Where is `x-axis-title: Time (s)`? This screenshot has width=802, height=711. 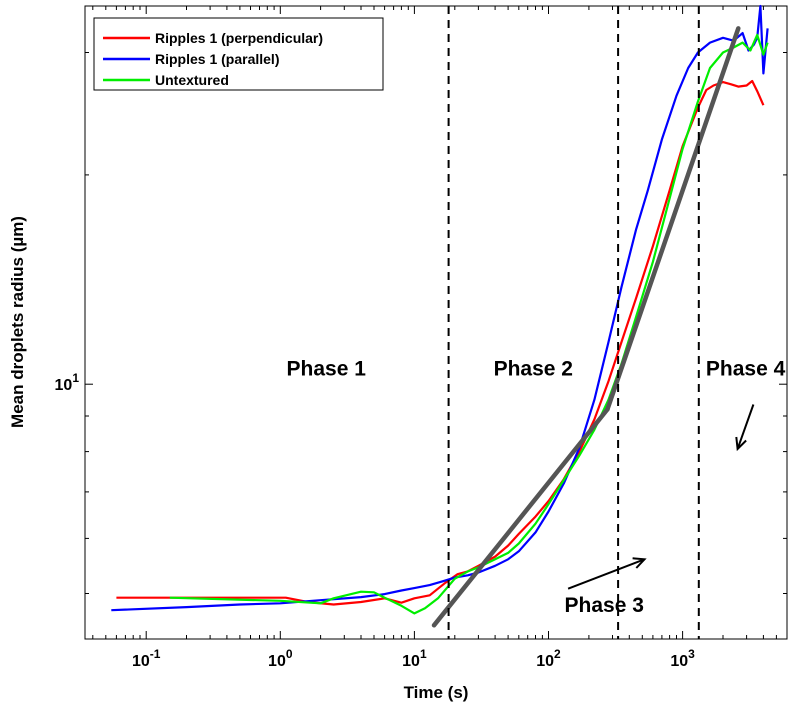 x-axis-title: Time (s) is located at coordinates (436, 692).